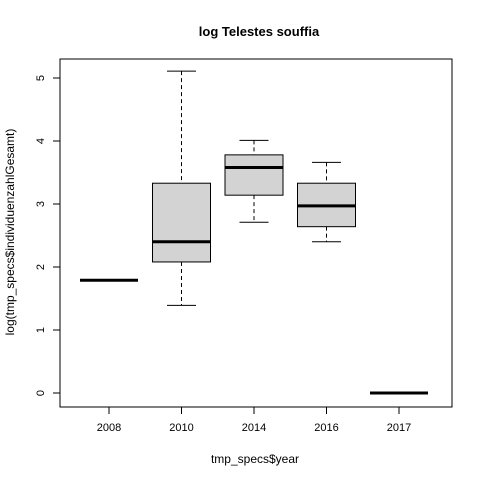 This screenshot has height=485, width=480. What do you see at coordinates (41, 141) in the screenshot?
I see `y-tick-label: 4` at bounding box center [41, 141].